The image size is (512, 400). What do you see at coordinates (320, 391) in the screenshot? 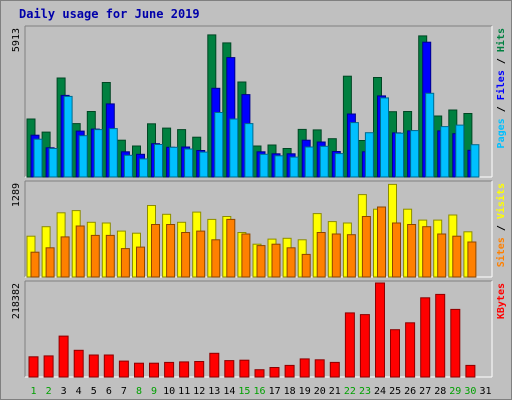
I see `x-tick-label-20: 20` at bounding box center [320, 391].